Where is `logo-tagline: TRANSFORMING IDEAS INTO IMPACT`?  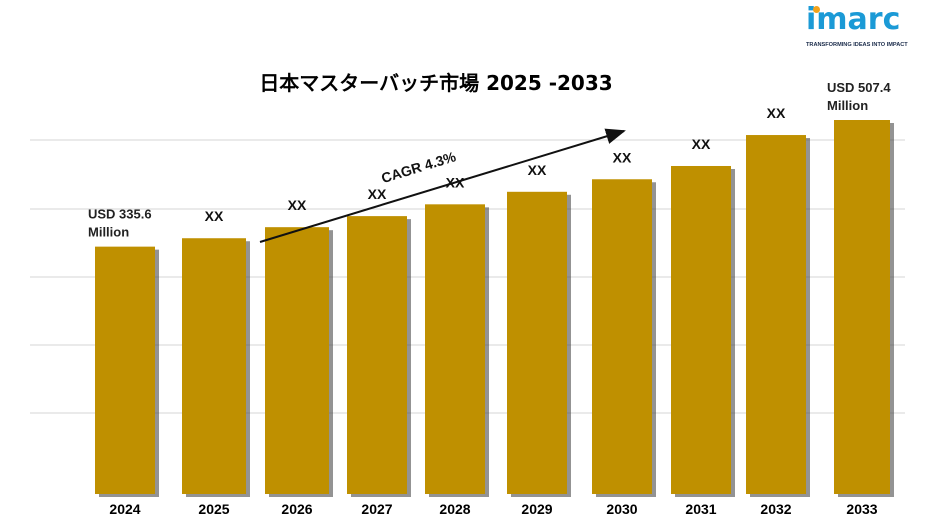 logo-tagline: TRANSFORMING IDEAS INTO IMPACT is located at coordinates (857, 45).